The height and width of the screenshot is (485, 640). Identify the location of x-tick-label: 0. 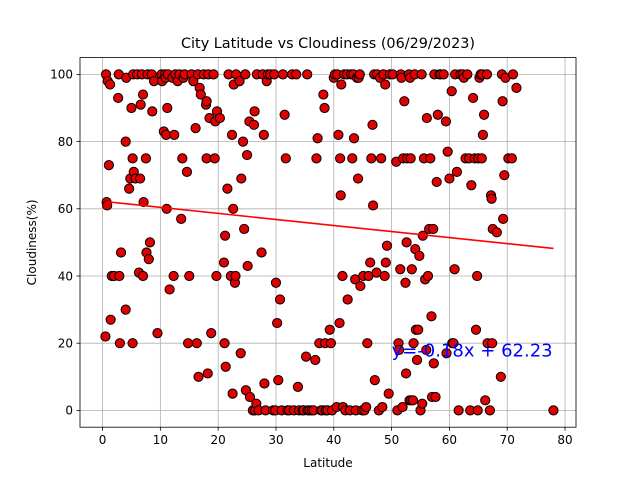
(103, 440).